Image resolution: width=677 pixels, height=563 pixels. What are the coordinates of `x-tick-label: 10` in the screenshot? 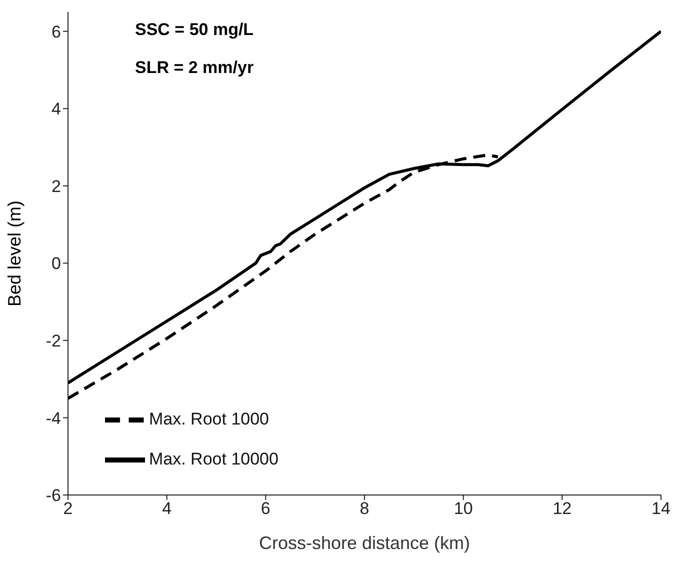 It's located at (463, 508).